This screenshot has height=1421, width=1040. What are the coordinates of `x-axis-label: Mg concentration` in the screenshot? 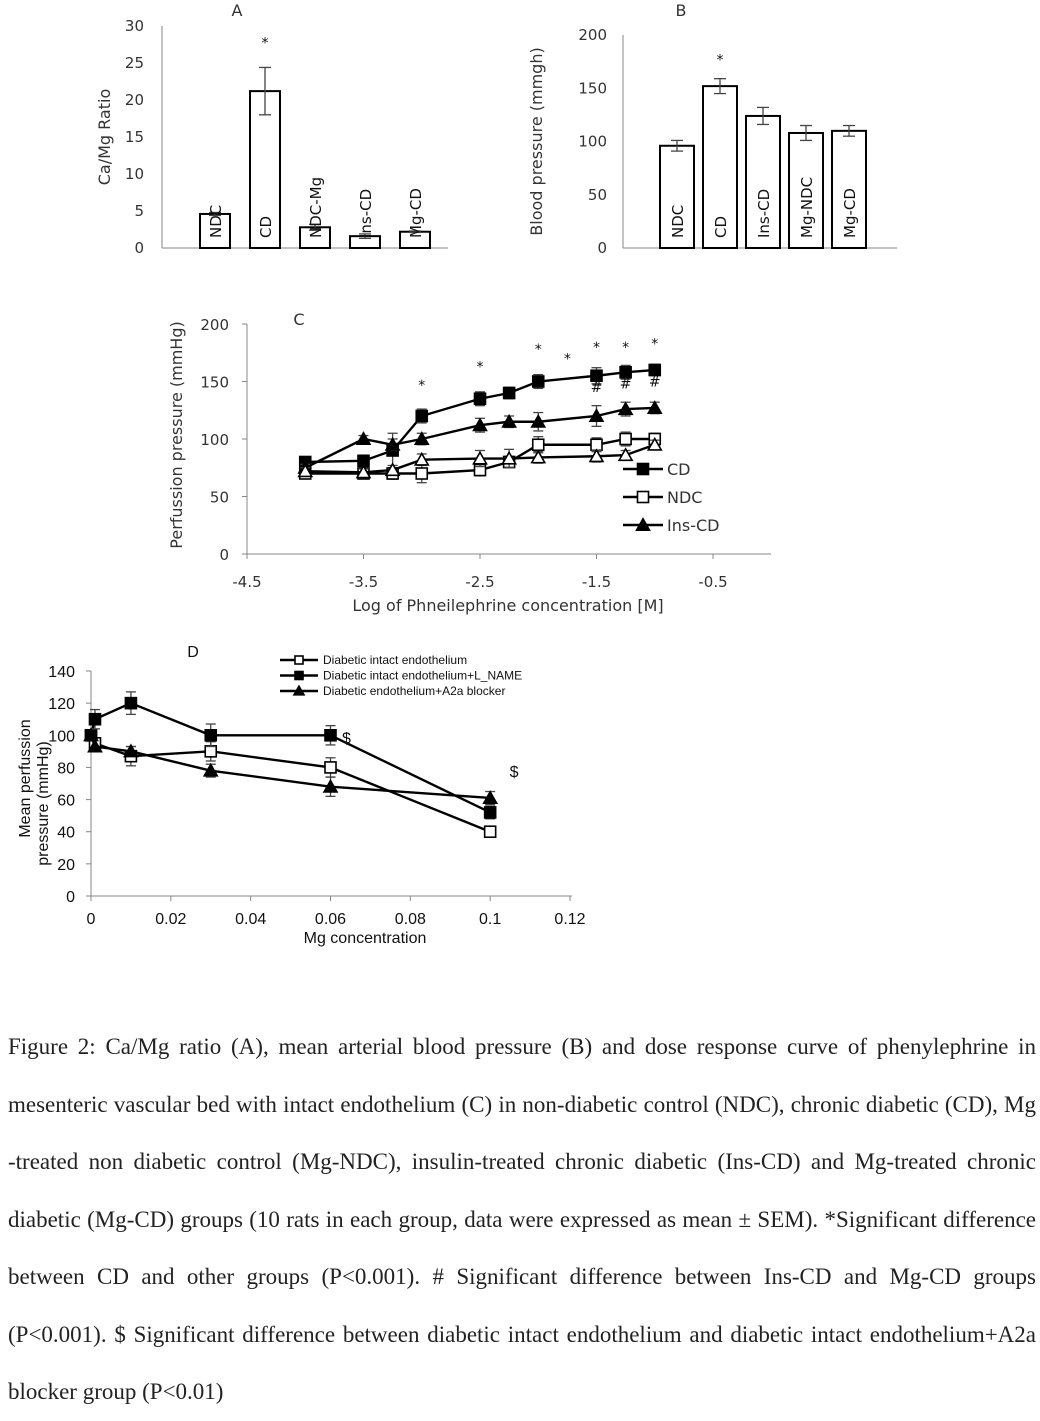 It's located at (365, 938).